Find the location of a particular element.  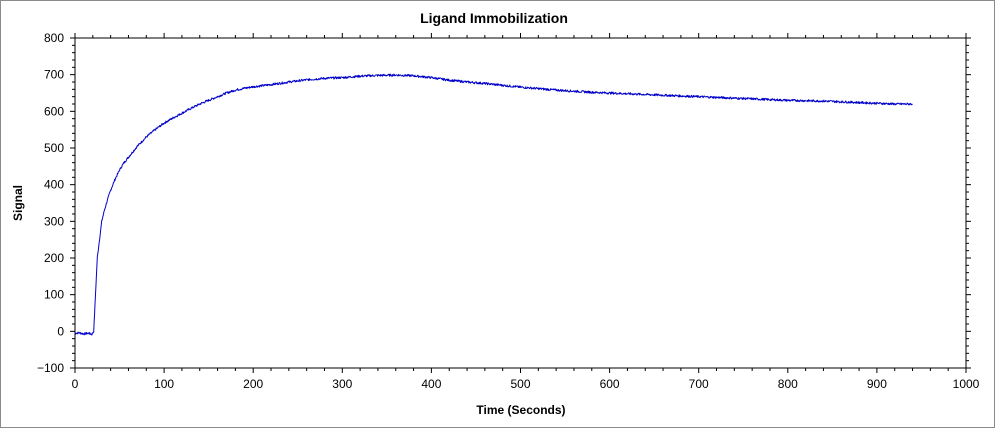

x-tick-label: 500 is located at coordinates (520, 384).